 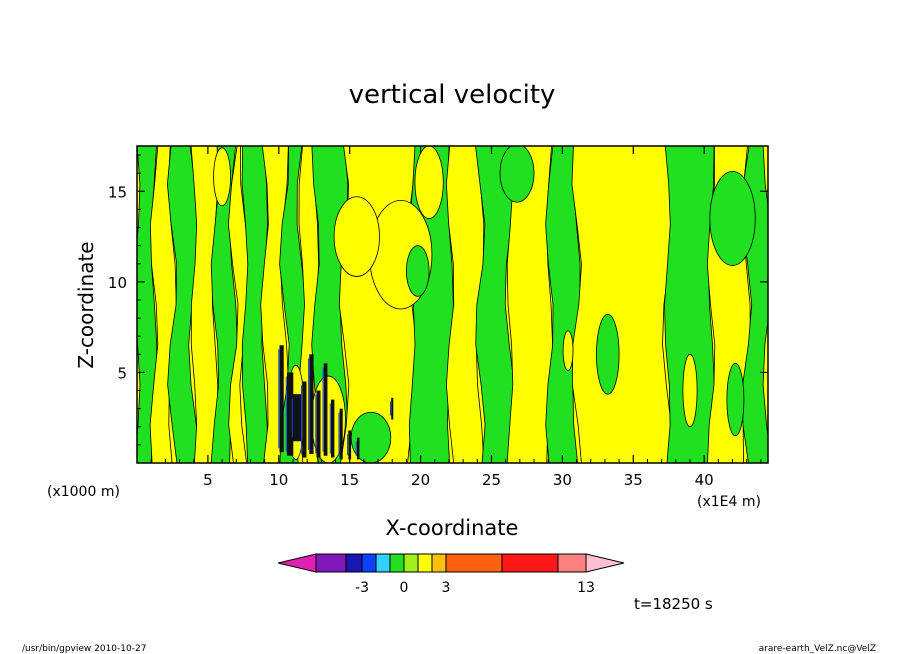 What do you see at coordinates (605, 563) in the screenshot?
I see `colorbar-high-arrow` at bounding box center [605, 563].